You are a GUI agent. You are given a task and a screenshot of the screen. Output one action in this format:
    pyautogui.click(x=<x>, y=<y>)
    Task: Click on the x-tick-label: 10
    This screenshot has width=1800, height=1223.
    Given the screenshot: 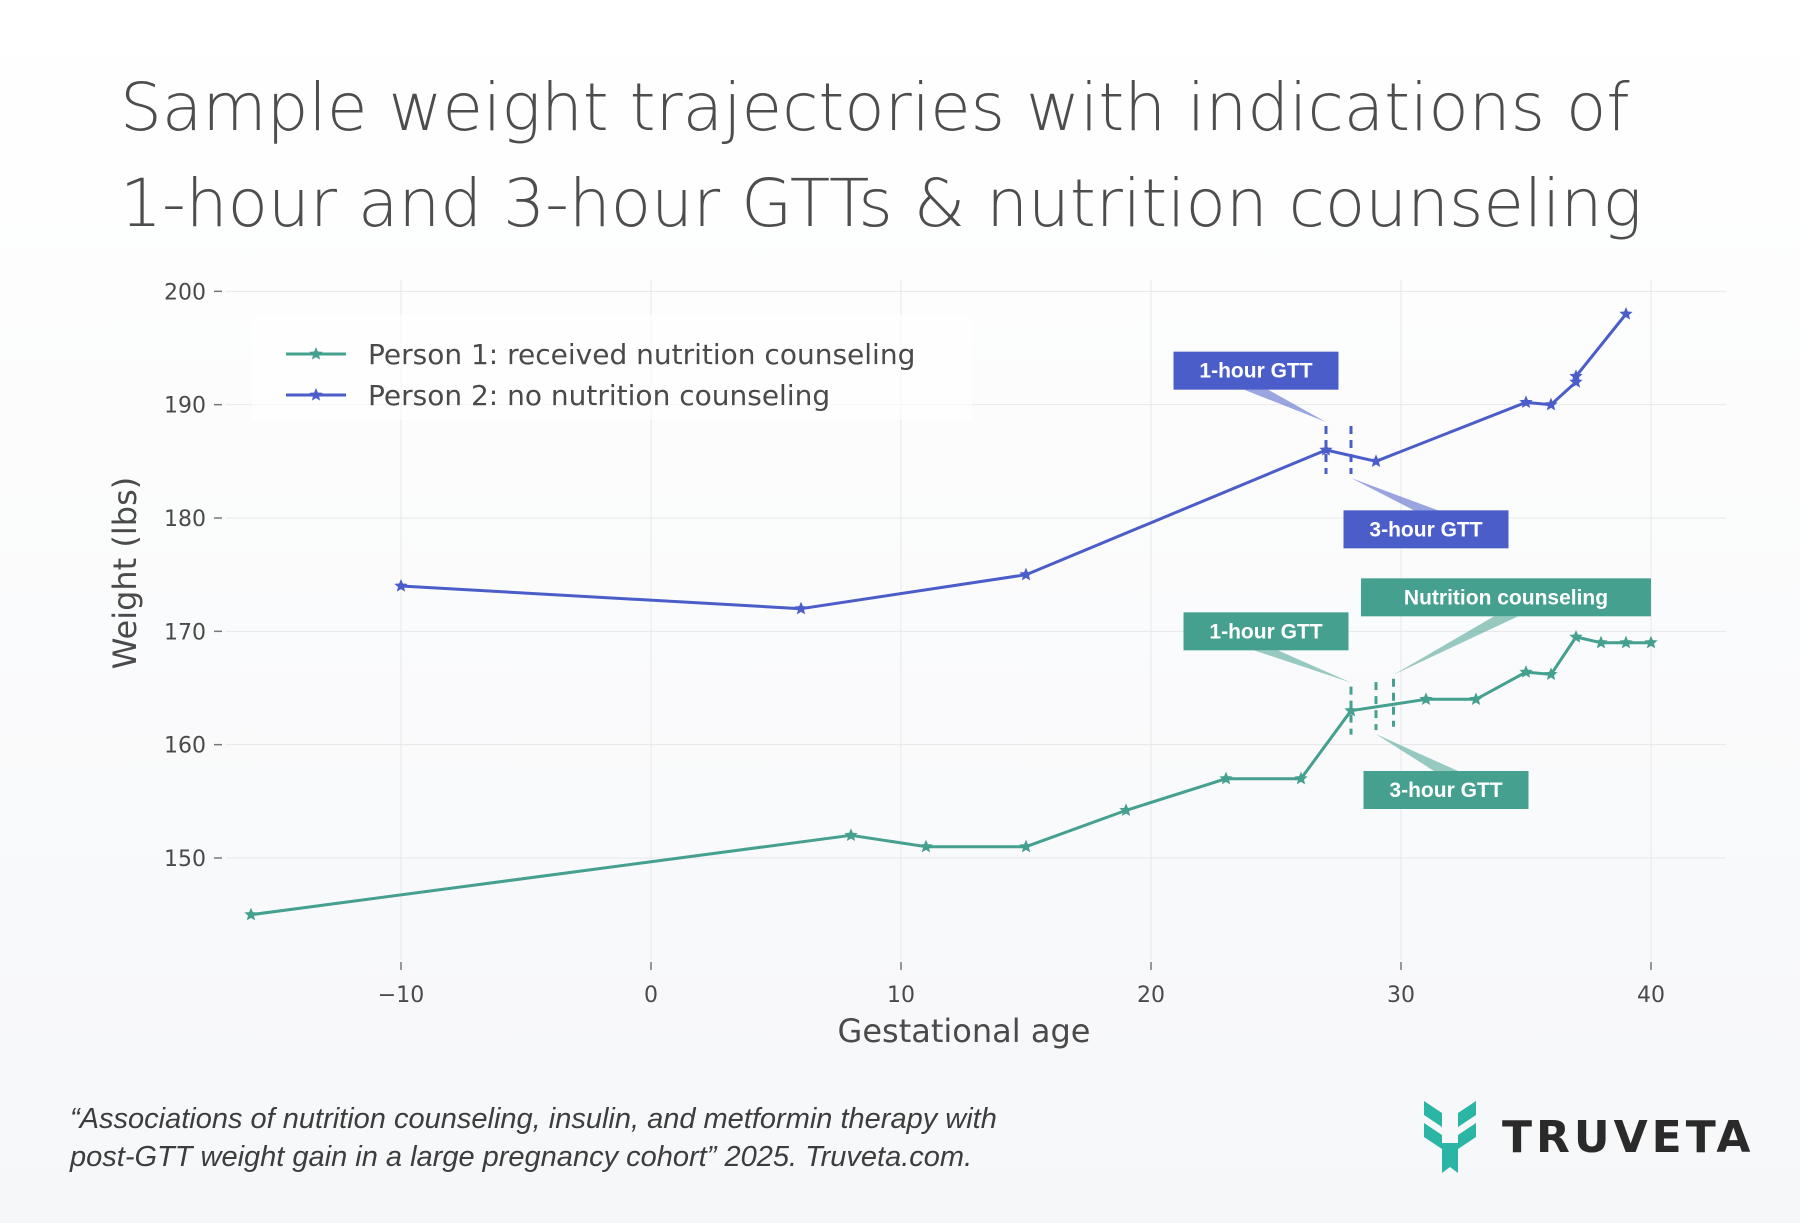 What is the action you would take?
    pyautogui.click(x=901, y=995)
    